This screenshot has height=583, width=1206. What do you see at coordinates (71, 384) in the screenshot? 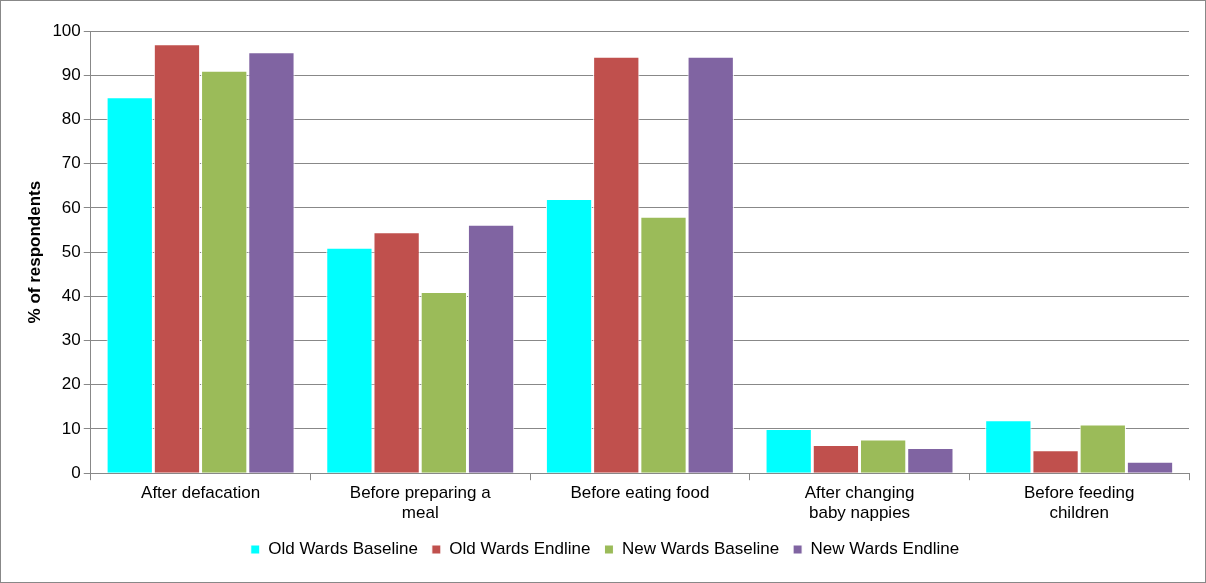
I see `y-tick-label: 20` at bounding box center [71, 384].